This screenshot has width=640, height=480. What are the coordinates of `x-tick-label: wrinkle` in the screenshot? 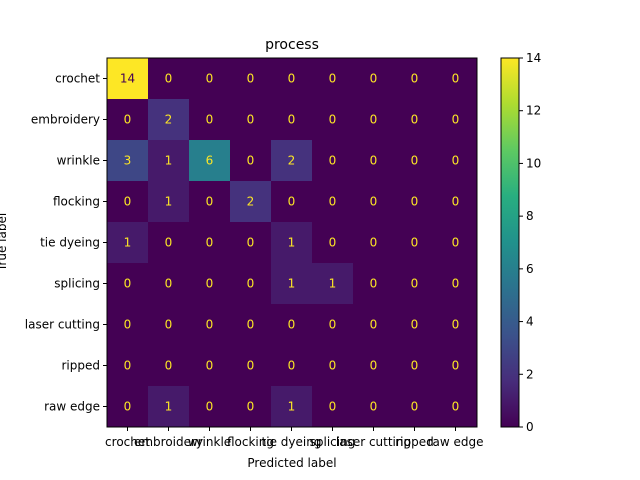 It's located at (209, 442).